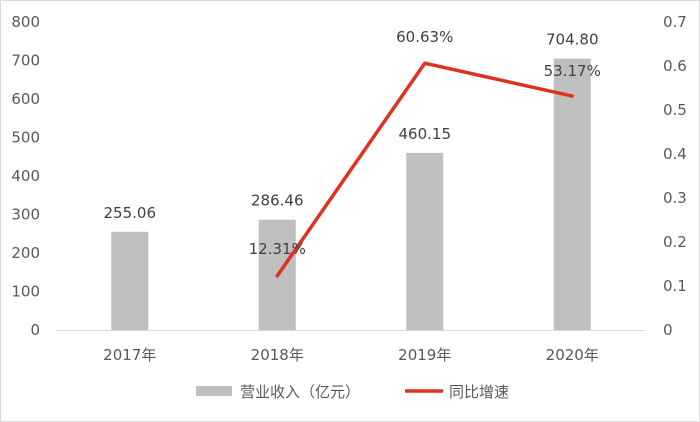  I want to click on legend-label-line: 同比增速, so click(479, 392).